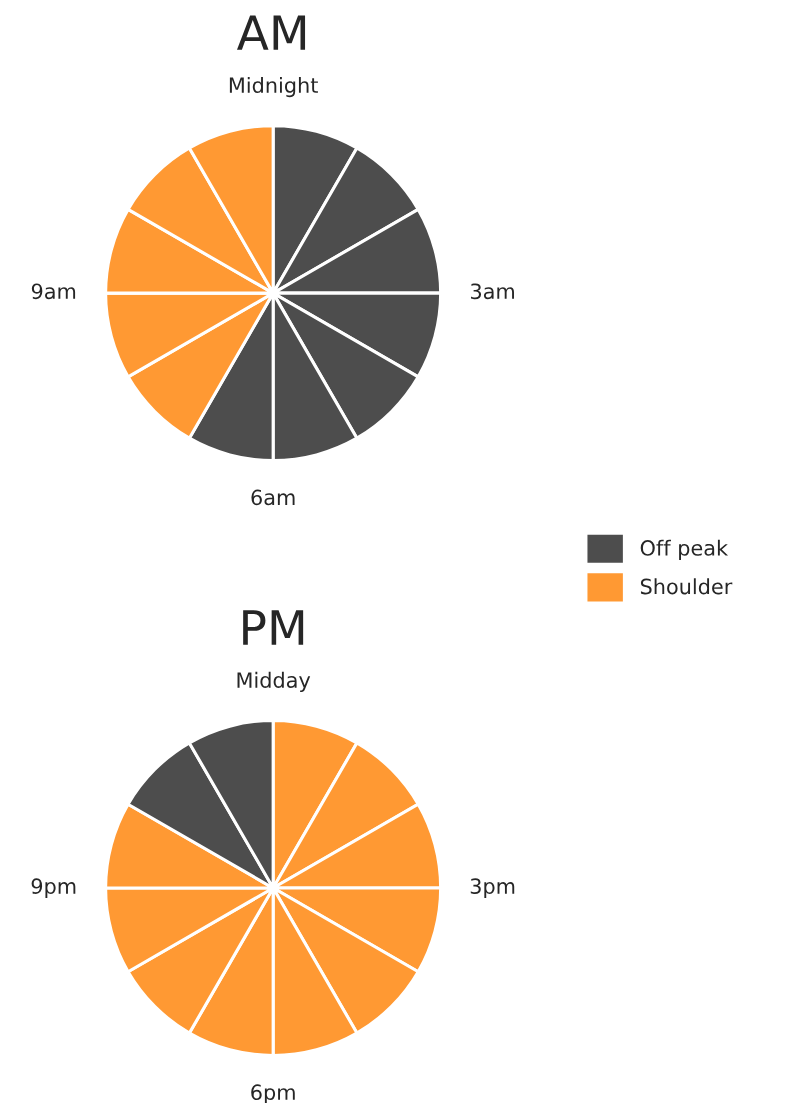 The image size is (801, 1103). I want to click on text: 3pm, so click(492, 888).